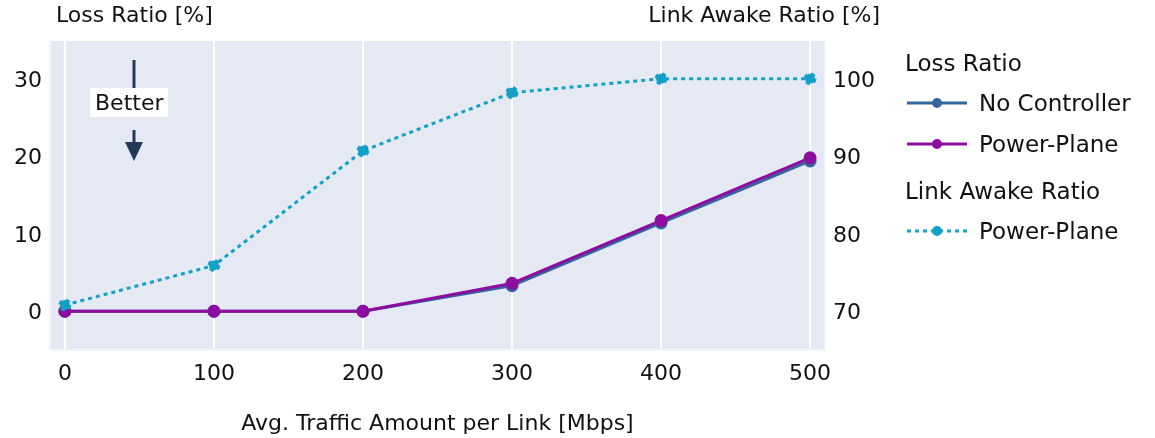 The height and width of the screenshot is (438, 1155). What do you see at coordinates (64, 372) in the screenshot?
I see `x-tick-label: 0` at bounding box center [64, 372].